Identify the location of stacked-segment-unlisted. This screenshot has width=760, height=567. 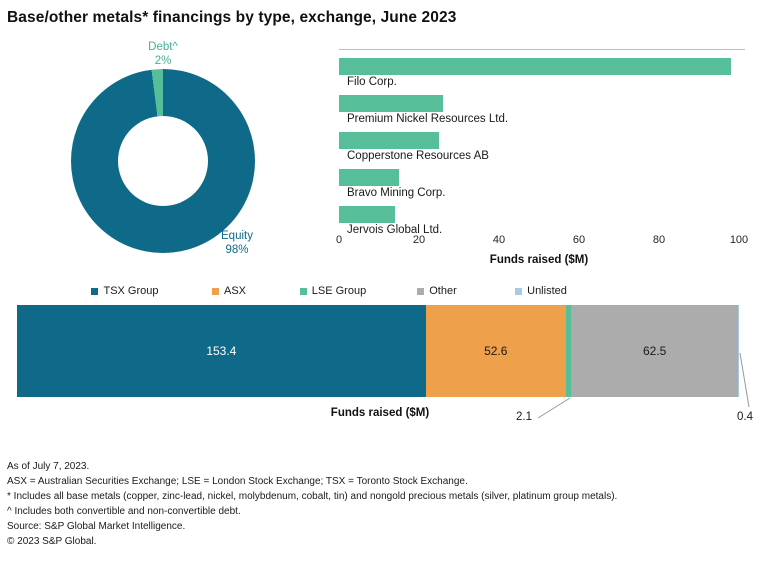
(738, 351).